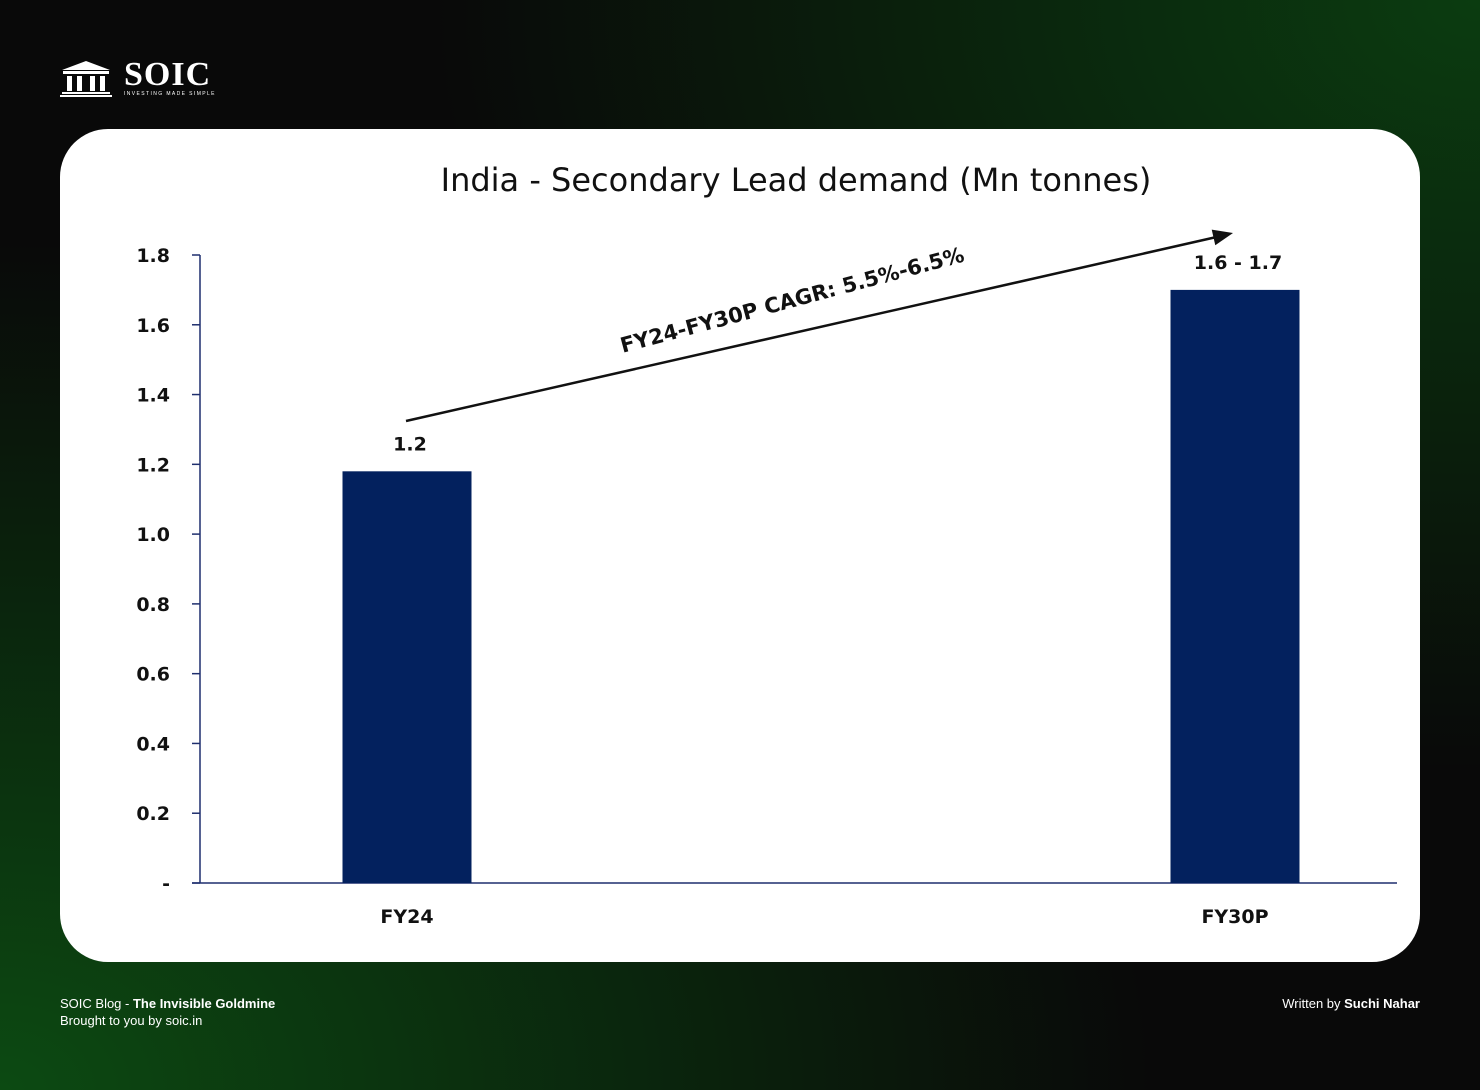  I want to click on y-tick-label: 1.6, so click(153, 326).